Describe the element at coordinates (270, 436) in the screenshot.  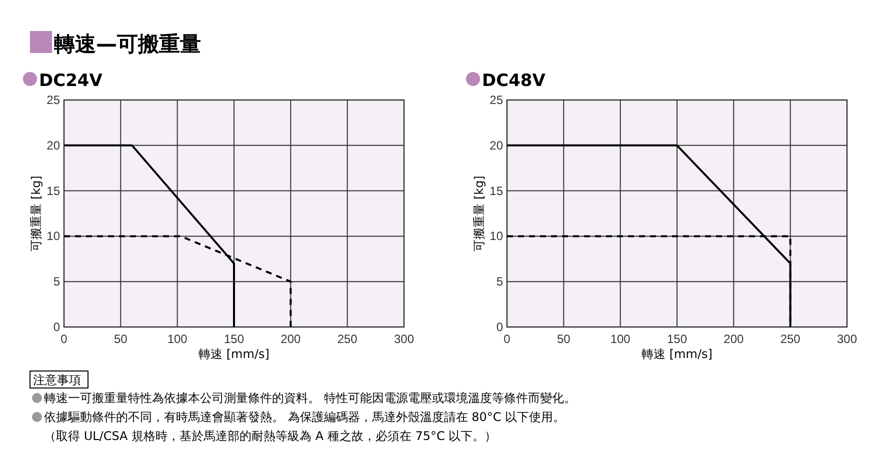
I see `text: （取得 UL/CSA 規格時，基於馬達部的耐熱等級為 A 種之故，必須在 75°C 以下。）` at that location.